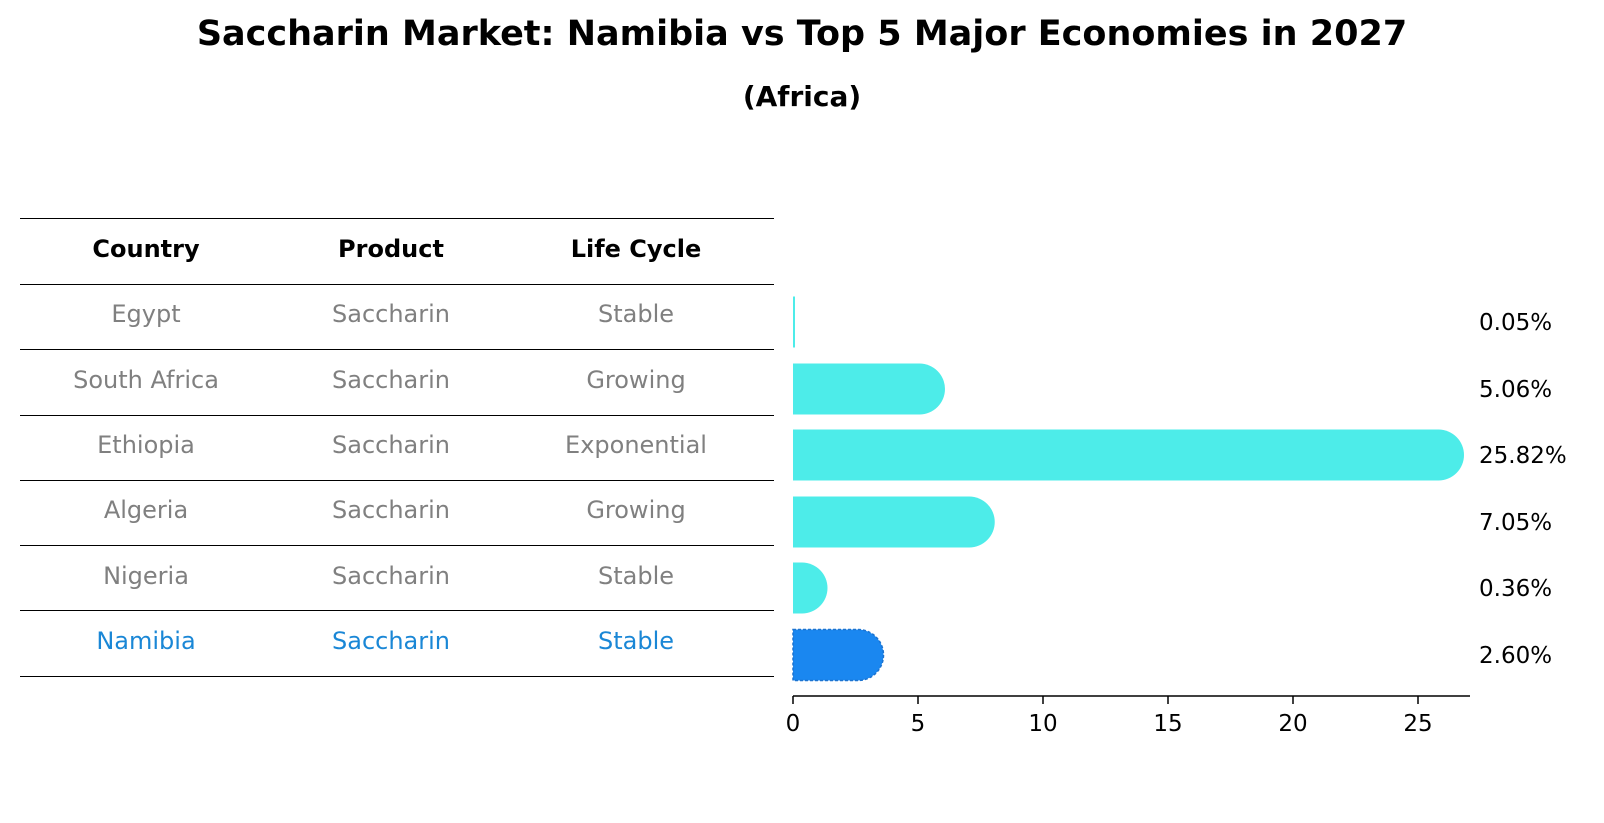 The image size is (1604, 823). I want to click on country-cell: South Africa, so click(146, 380).